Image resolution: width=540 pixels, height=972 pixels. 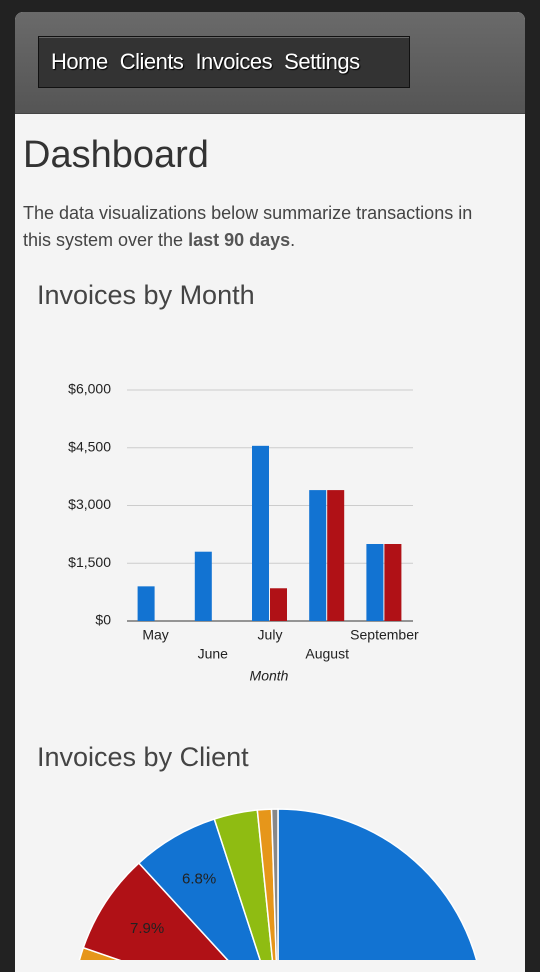 I want to click on nav-link: Settings, so click(x=322, y=61).